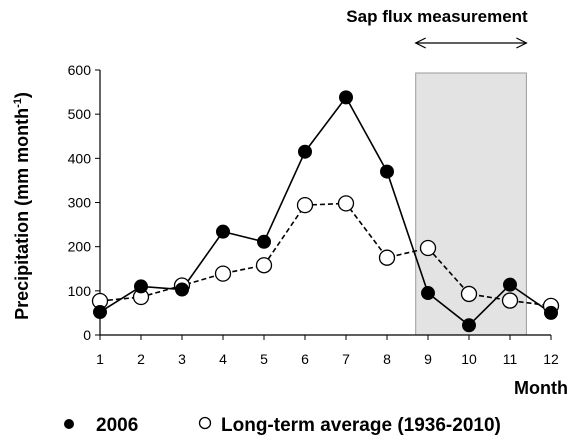 This screenshot has width=573, height=442. Describe the element at coordinates (420, 43) in the screenshot. I see `annotation-arrow-head-left` at that location.